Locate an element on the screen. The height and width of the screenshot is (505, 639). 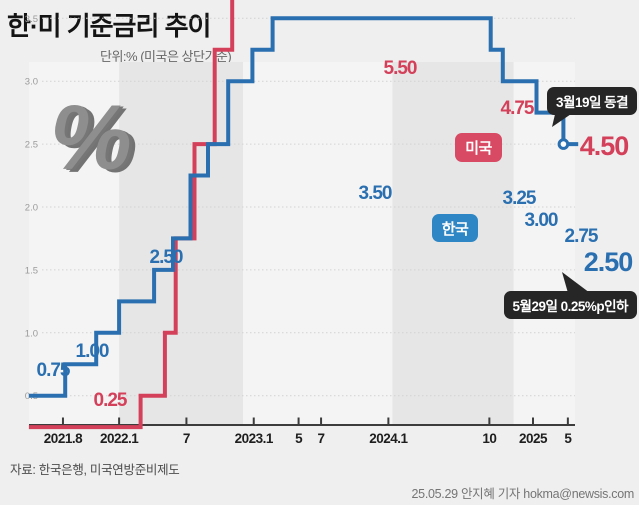
x-axis-label-2024.1: 2024.1 is located at coordinates (388, 438).